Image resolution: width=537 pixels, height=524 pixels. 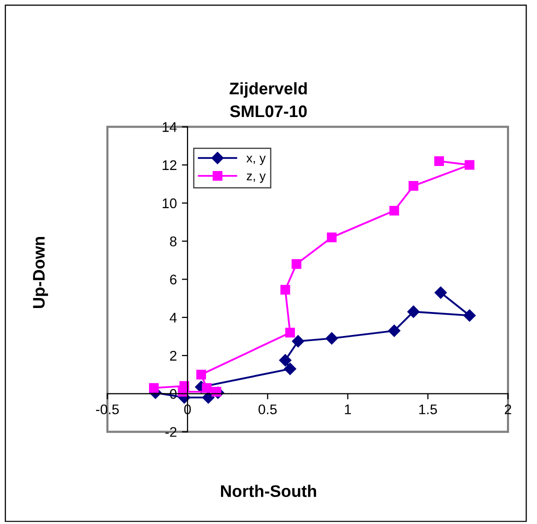 I want to click on x-tick-label: 1.5, so click(x=428, y=409).